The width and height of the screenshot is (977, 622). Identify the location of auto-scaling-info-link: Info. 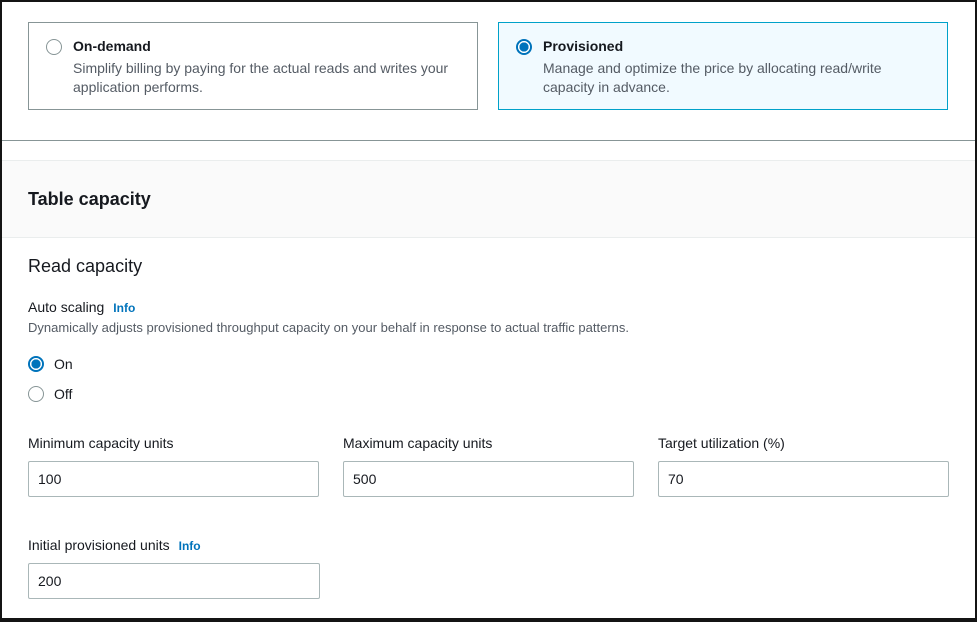
(124, 308).